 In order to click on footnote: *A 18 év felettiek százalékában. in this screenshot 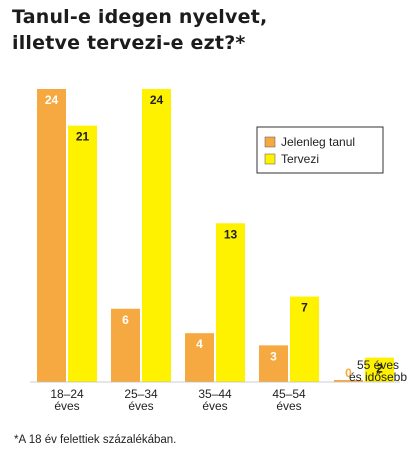, I will do `click(95, 440)`.